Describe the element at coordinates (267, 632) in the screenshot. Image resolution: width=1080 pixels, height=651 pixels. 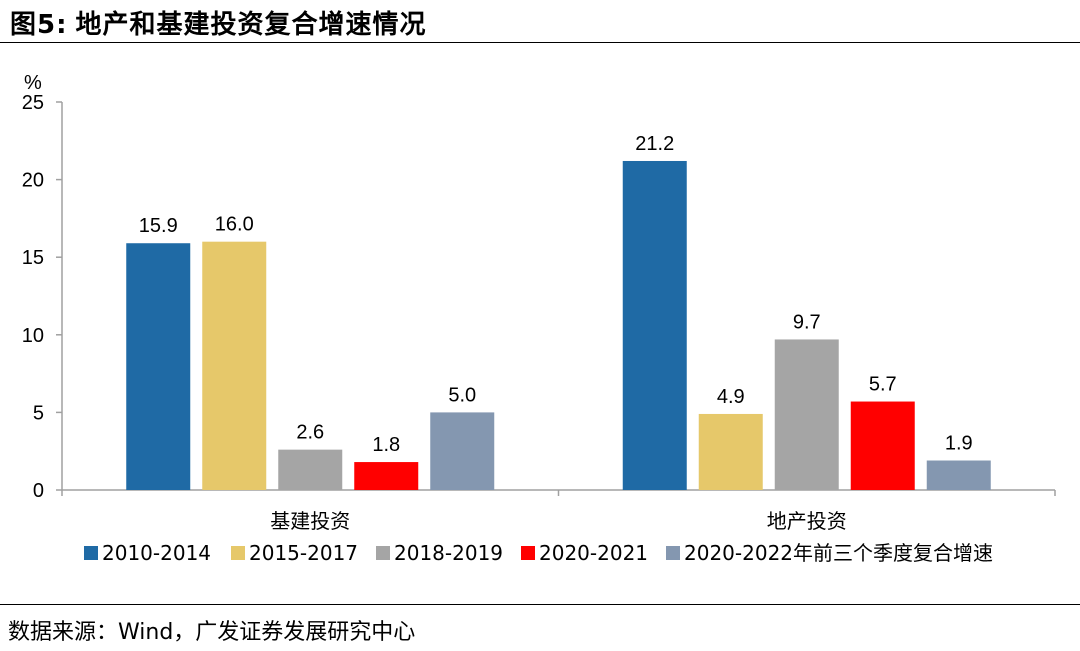
I see `source-text: Wind，广发证券发展研究中心` at that location.